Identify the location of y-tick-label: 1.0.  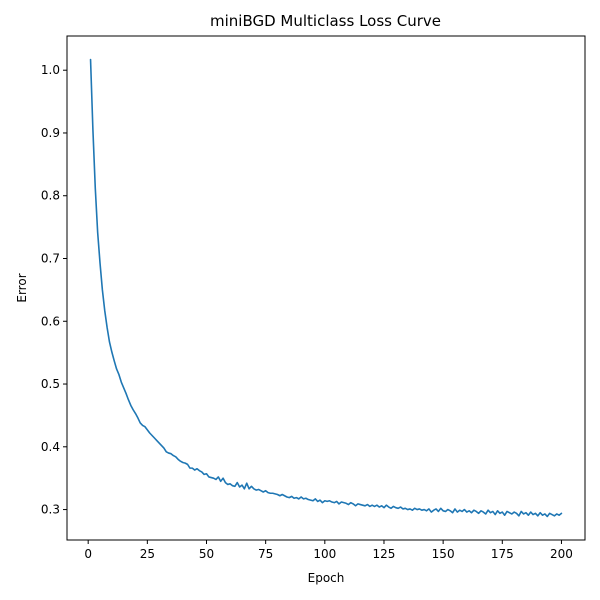
(50, 70).